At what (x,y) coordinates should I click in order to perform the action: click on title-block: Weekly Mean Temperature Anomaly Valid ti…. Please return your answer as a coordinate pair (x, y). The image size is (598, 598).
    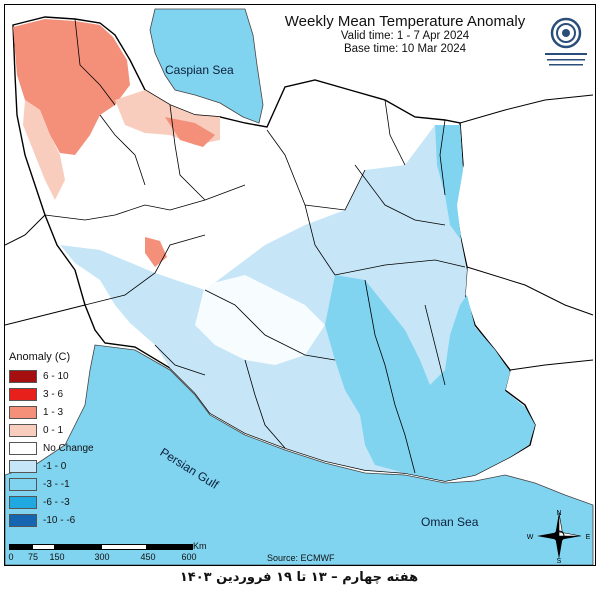
    Looking at the image, I should click on (405, 34).